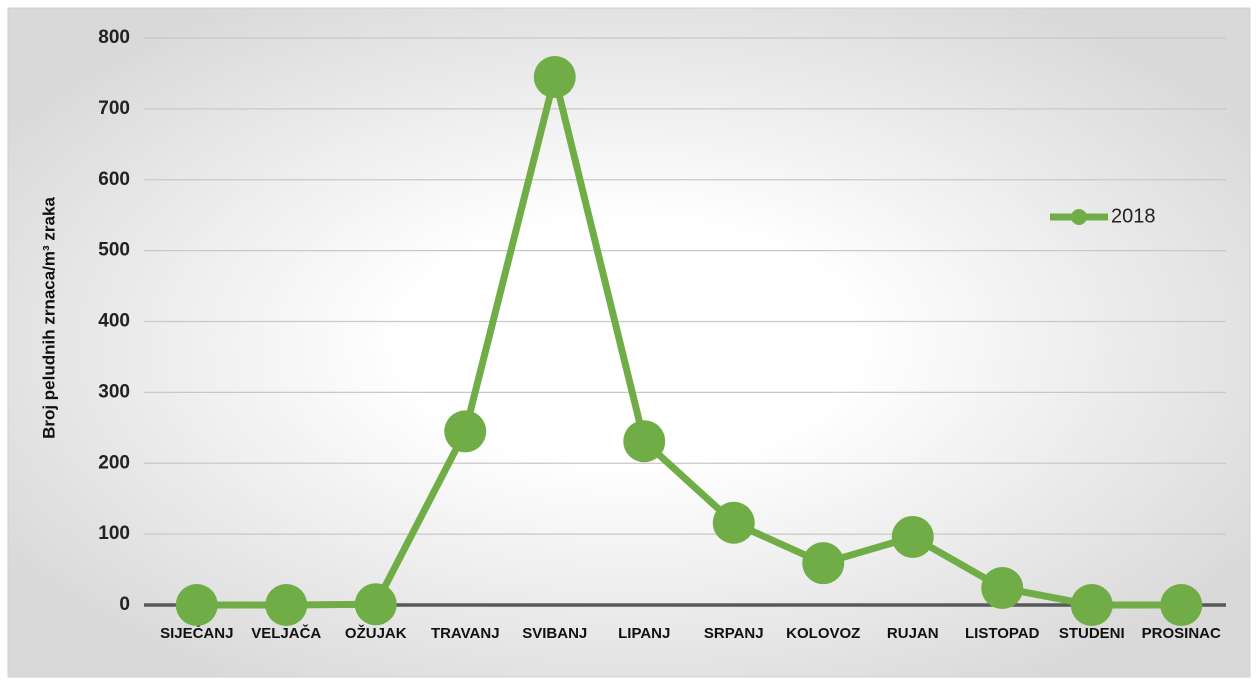  What do you see at coordinates (114, 179) in the screenshot?
I see `y-tick-label: 600` at bounding box center [114, 179].